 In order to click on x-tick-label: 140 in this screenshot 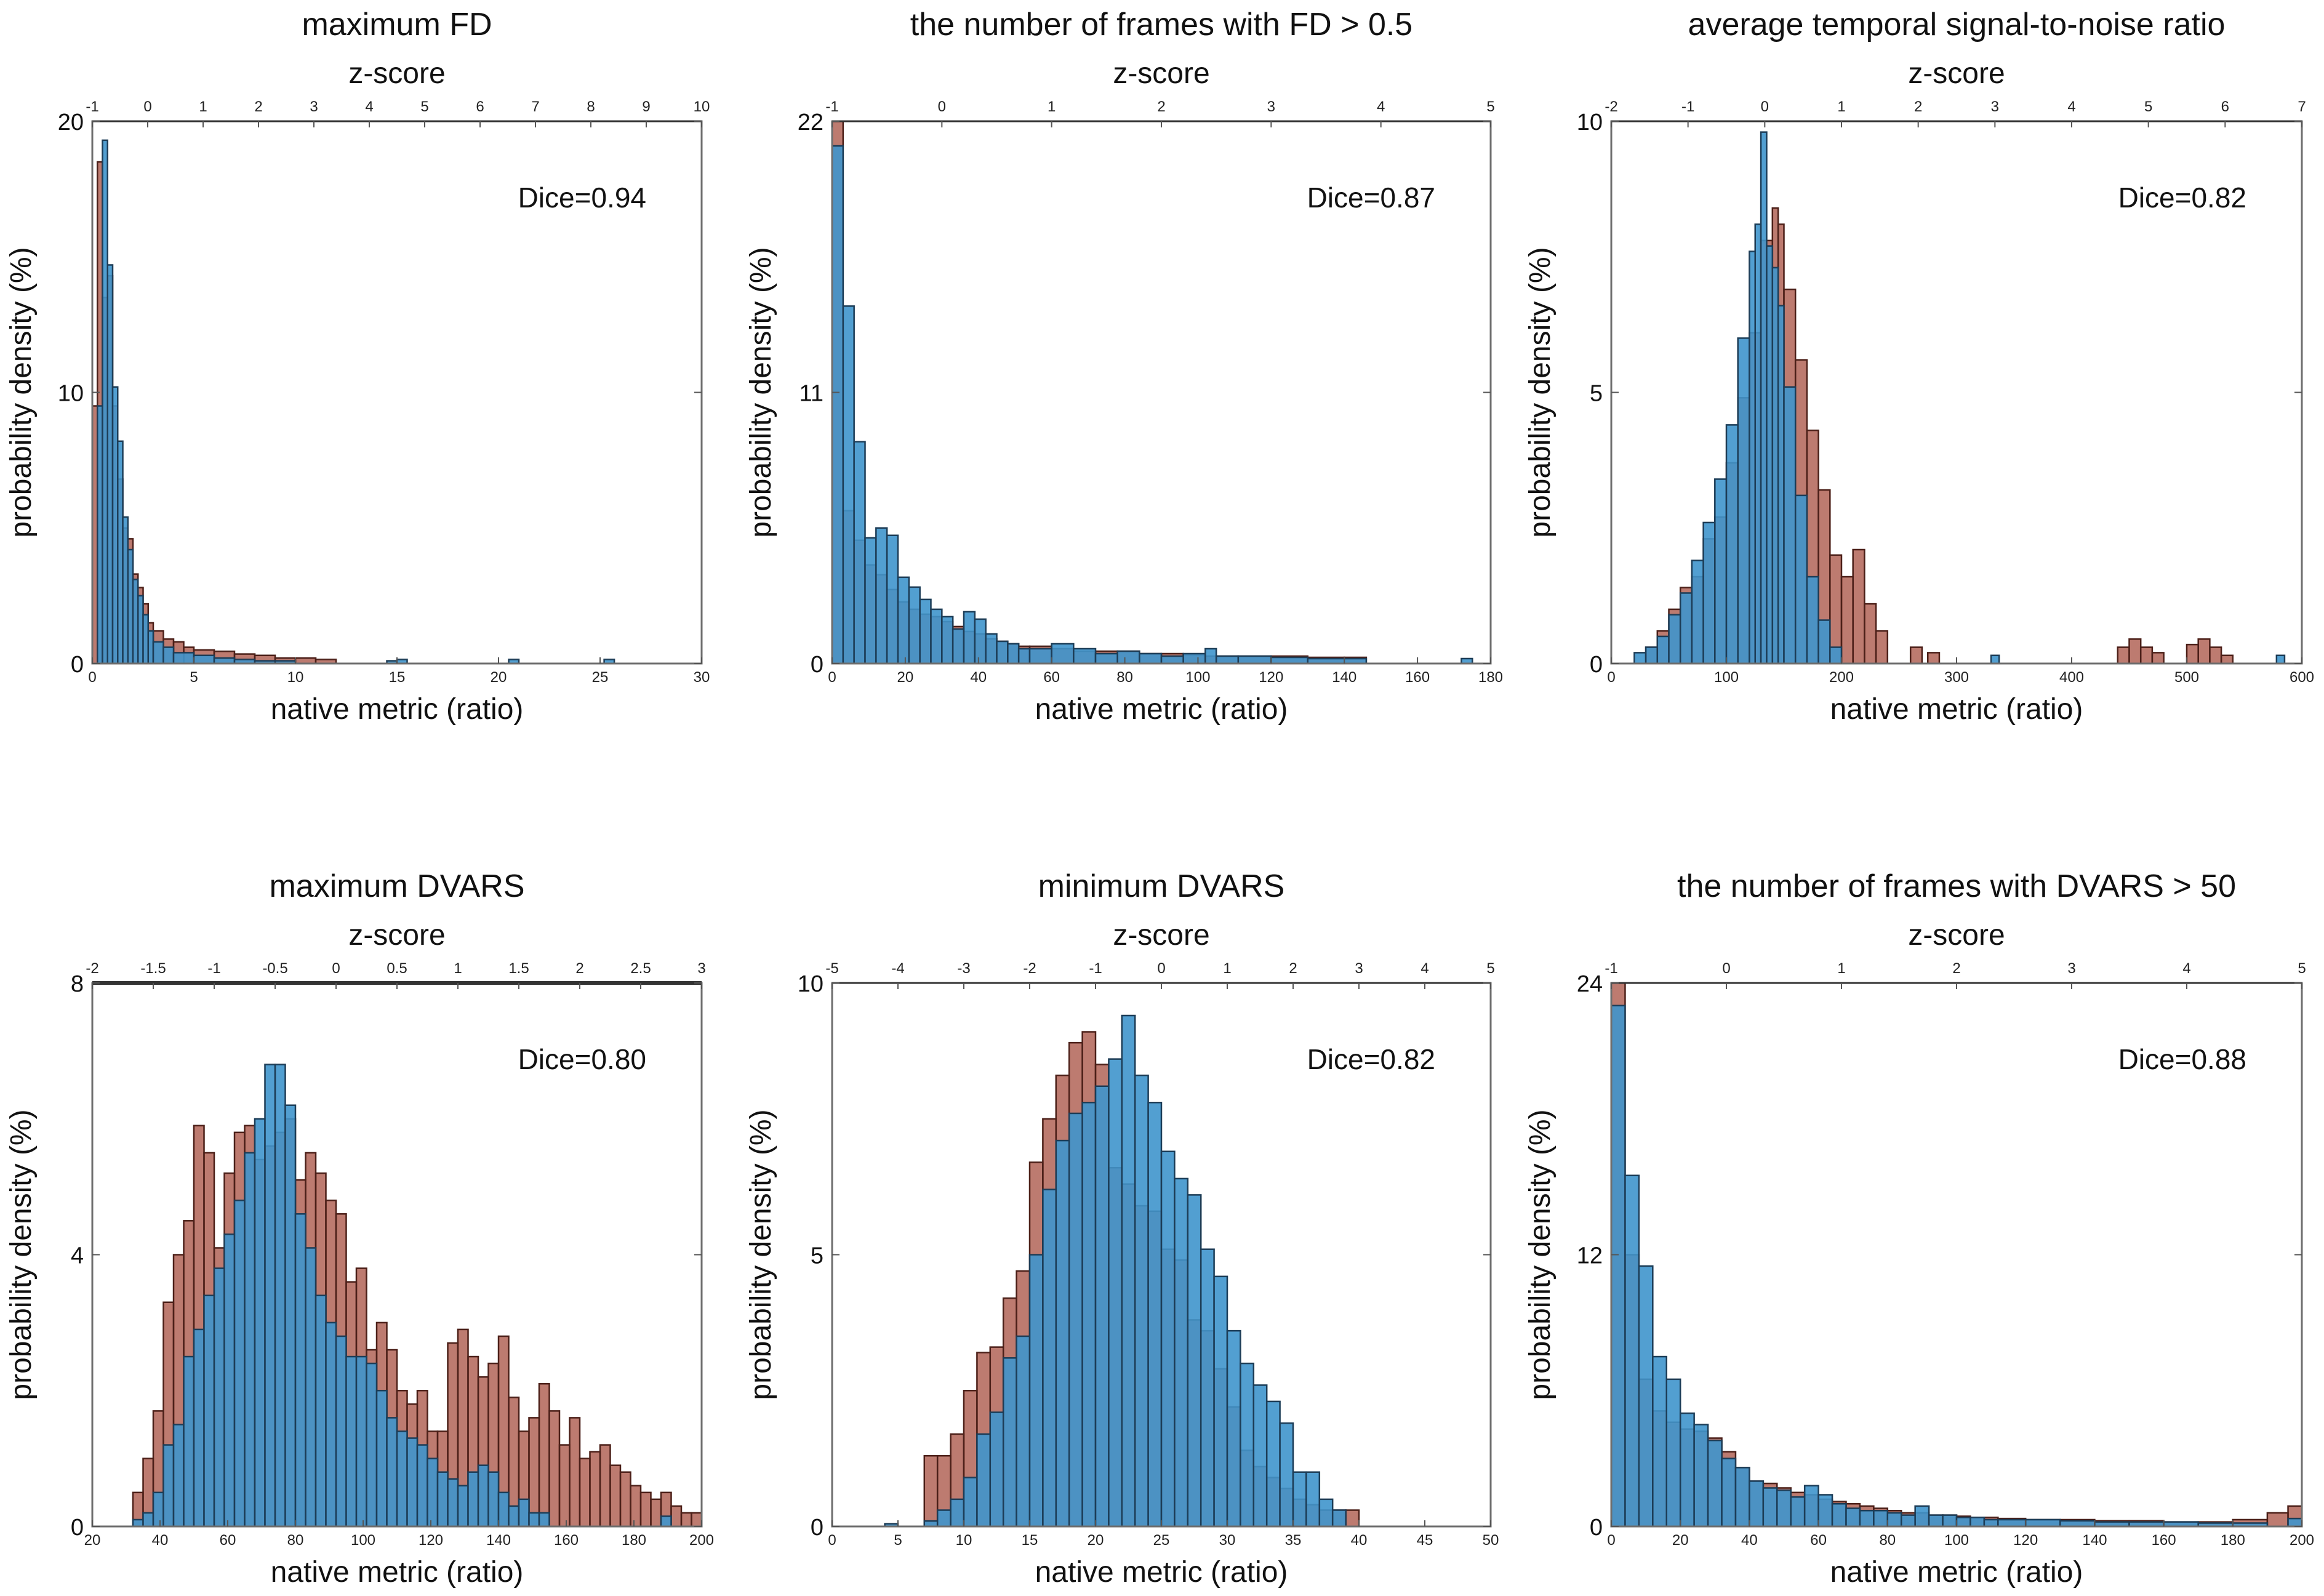, I will do `click(1344, 677)`.